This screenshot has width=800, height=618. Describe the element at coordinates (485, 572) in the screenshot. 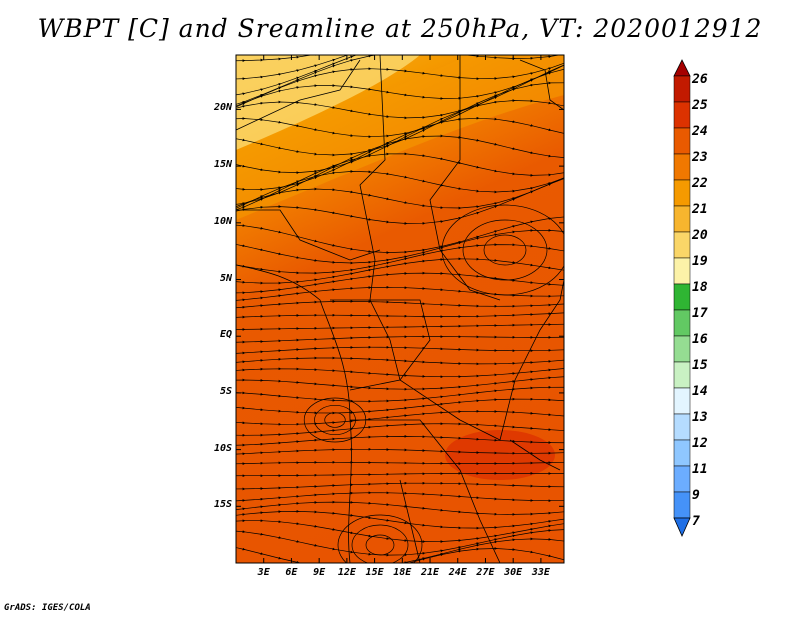

I see `lon-tick-label: 27E` at that location.